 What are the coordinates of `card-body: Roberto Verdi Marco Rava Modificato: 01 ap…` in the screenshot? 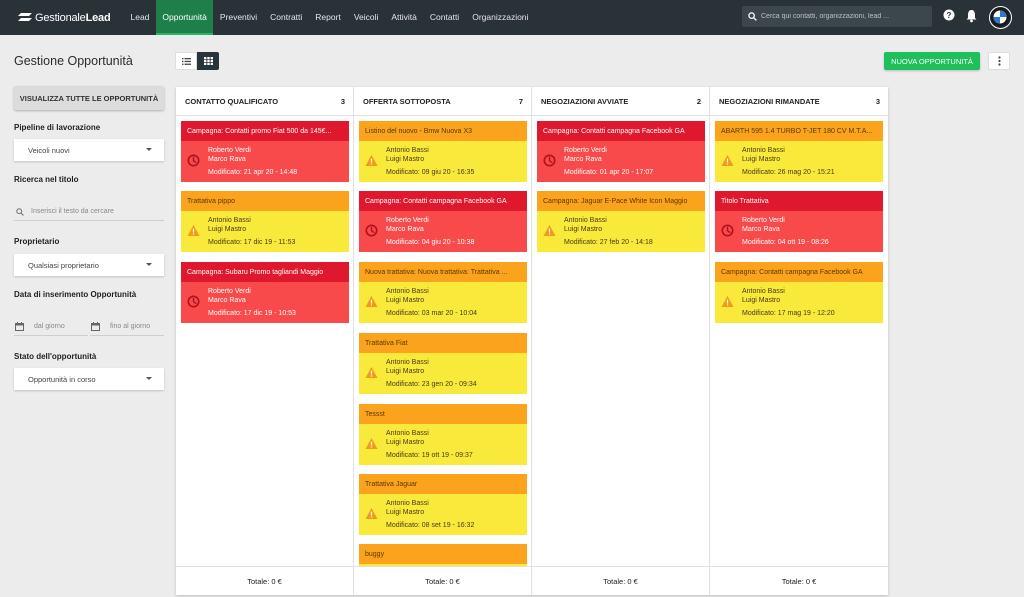 It's located at (621, 161).